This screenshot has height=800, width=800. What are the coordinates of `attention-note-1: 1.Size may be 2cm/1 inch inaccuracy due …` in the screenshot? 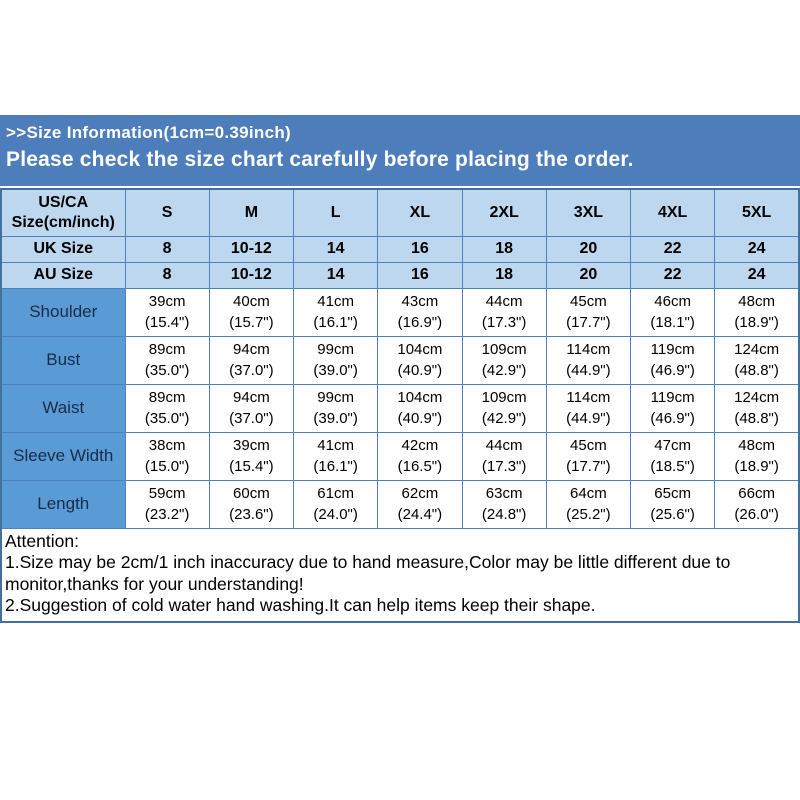 It's located at (368, 573).